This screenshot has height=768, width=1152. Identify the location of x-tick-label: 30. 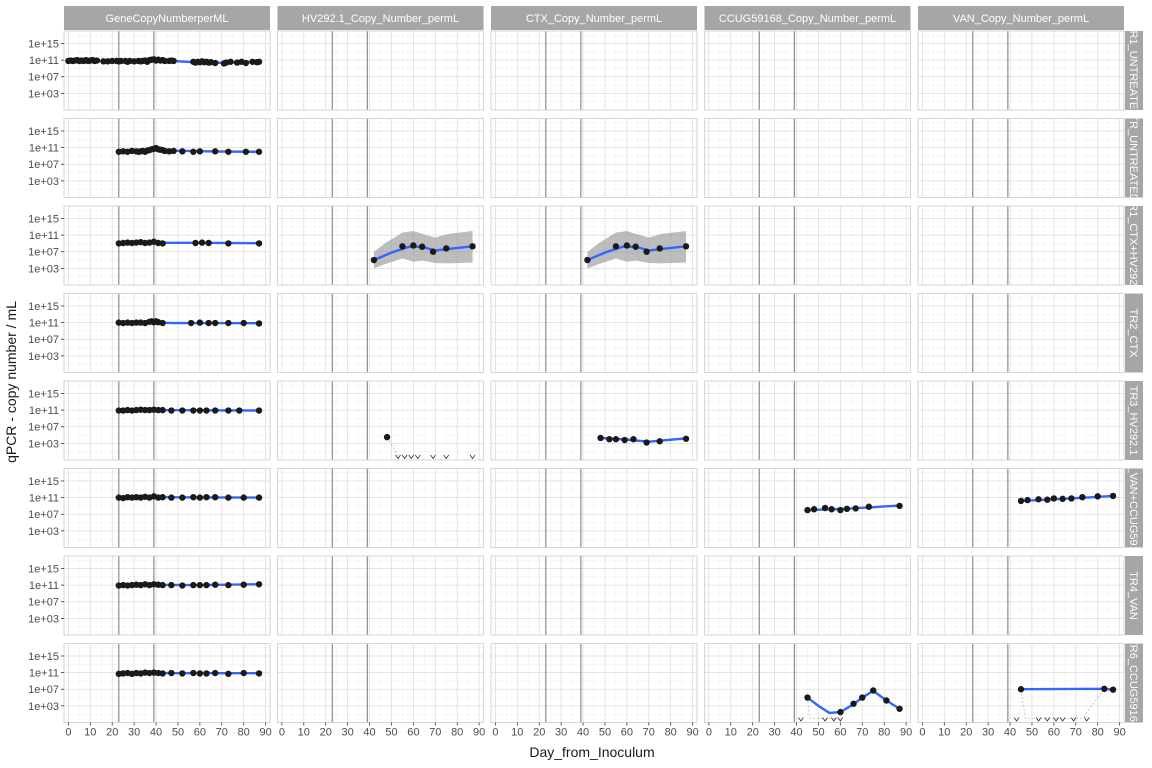
(561, 733).